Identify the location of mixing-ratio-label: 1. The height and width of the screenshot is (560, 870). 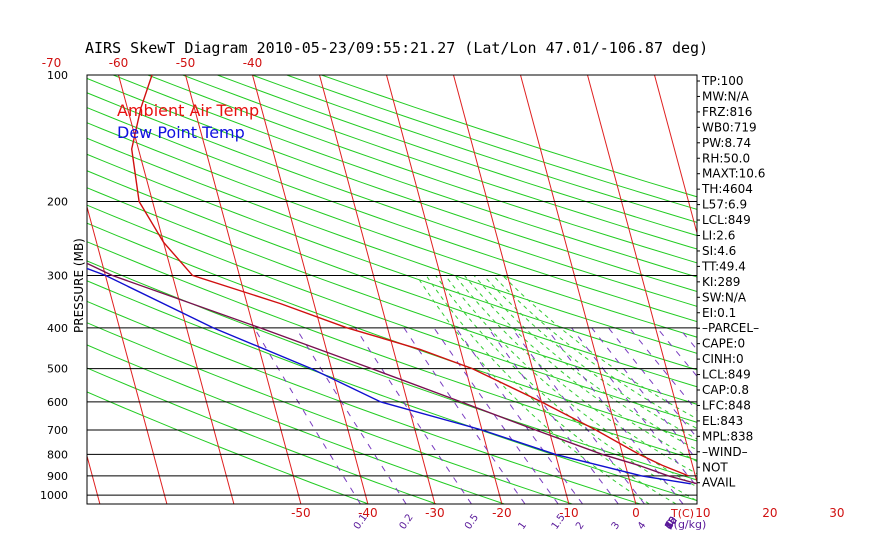
(522, 526).